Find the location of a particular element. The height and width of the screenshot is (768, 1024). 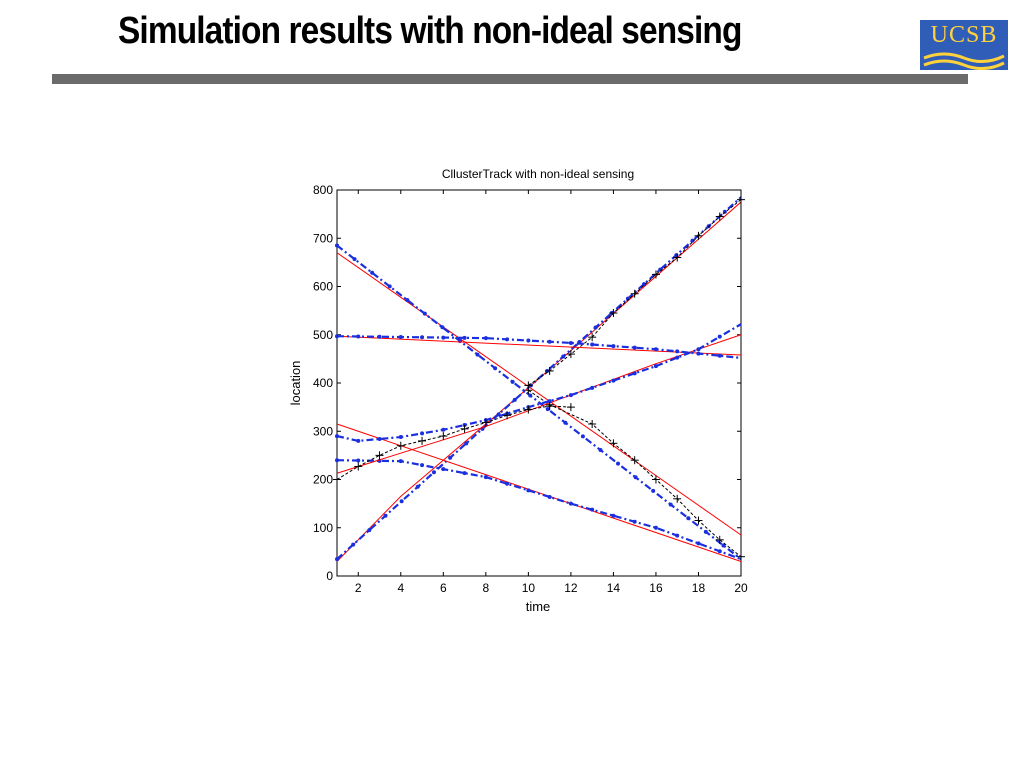

logo-wave-icon is located at coordinates (964, 61).